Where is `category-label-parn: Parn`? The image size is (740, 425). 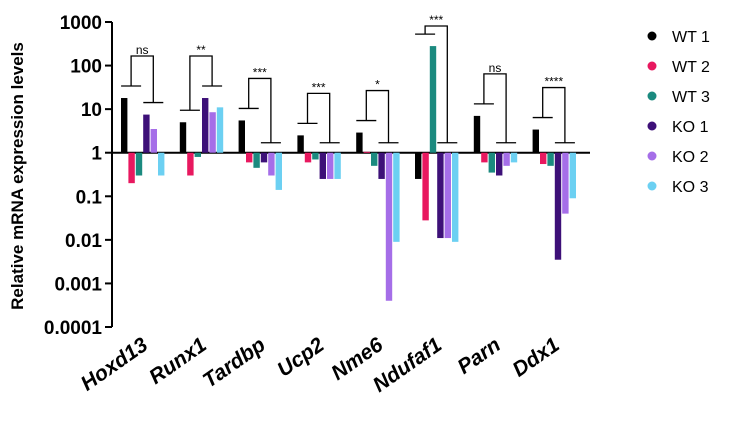 category-label-parn: Parn is located at coordinates (478, 356).